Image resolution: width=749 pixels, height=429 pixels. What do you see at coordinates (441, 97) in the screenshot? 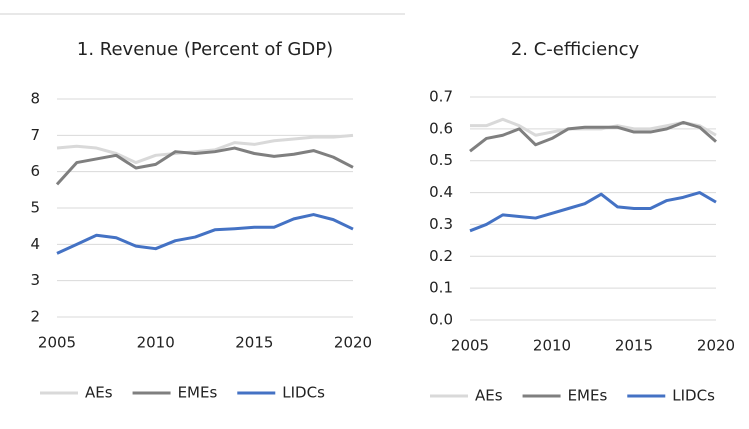
I see `y-tick-label: 0.7` at bounding box center [441, 97].